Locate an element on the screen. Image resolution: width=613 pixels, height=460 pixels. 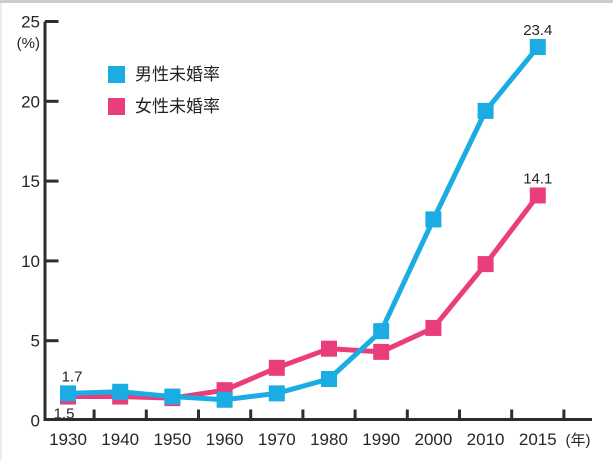
x-tick-label: 2000 is located at coordinates (433, 439).